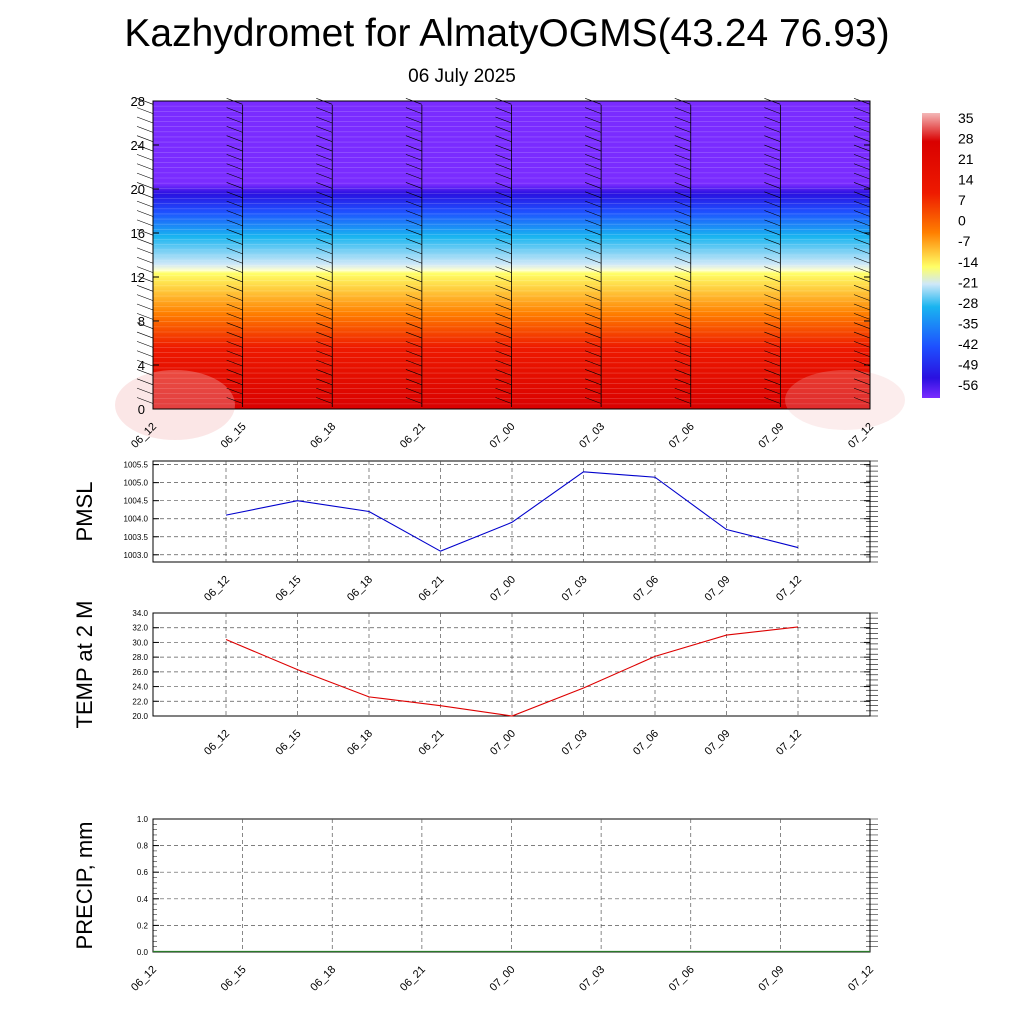 The image size is (1024, 1024). Describe the element at coordinates (289, 743) in the screenshot. I see `x-tick-label: 06_15` at that location.